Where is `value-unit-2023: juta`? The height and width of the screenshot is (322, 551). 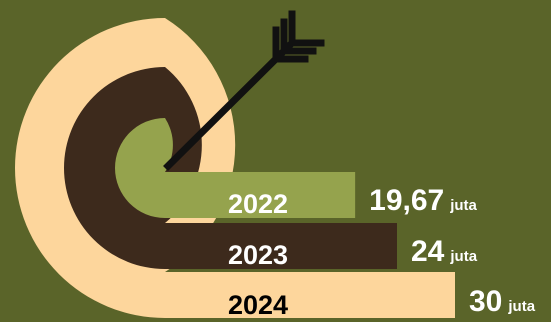 value-unit-2023: juta is located at coordinates (463, 256).